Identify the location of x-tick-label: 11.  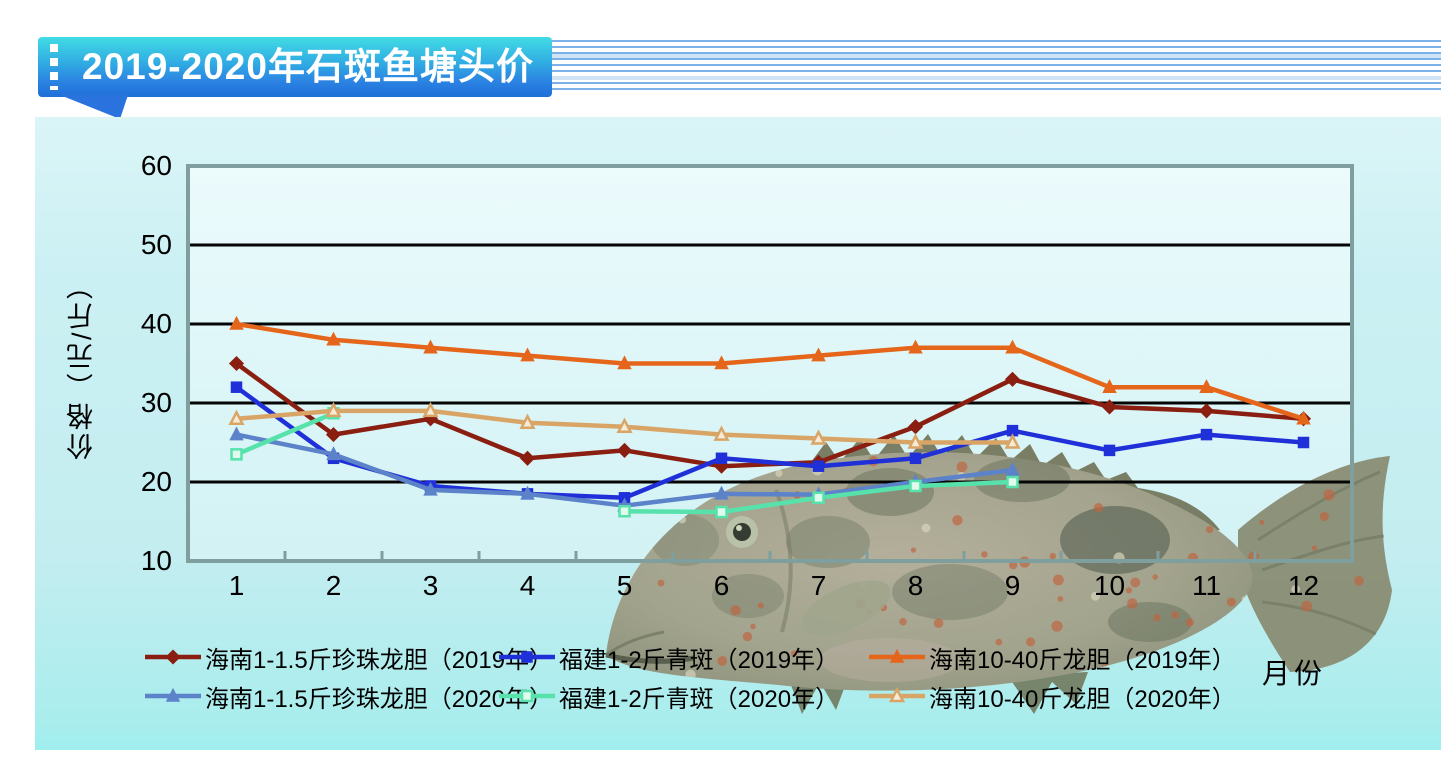
(1206, 585).